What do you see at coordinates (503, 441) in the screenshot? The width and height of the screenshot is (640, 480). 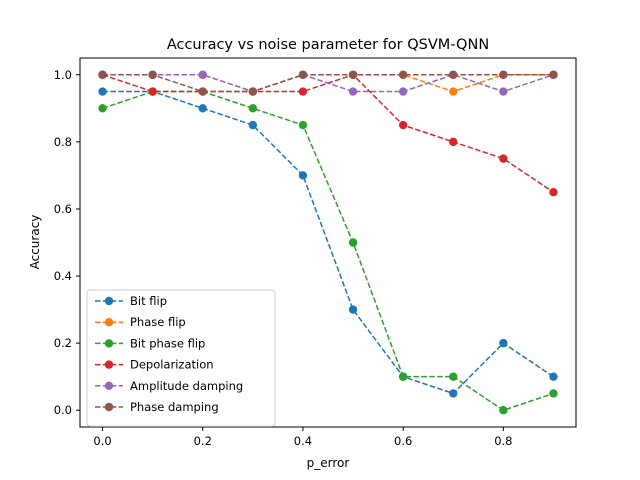 I see `x-tick-label: 0.8` at bounding box center [503, 441].